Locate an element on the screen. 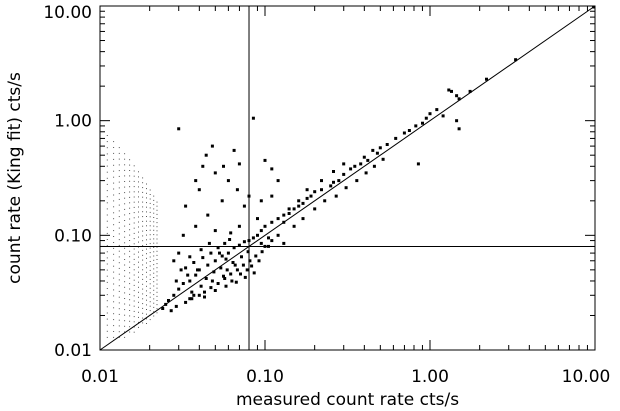 The width and height of the screenshot is (620, 411). x-axis-title: measured count rate cts/s is located at coordinates (347, 400).